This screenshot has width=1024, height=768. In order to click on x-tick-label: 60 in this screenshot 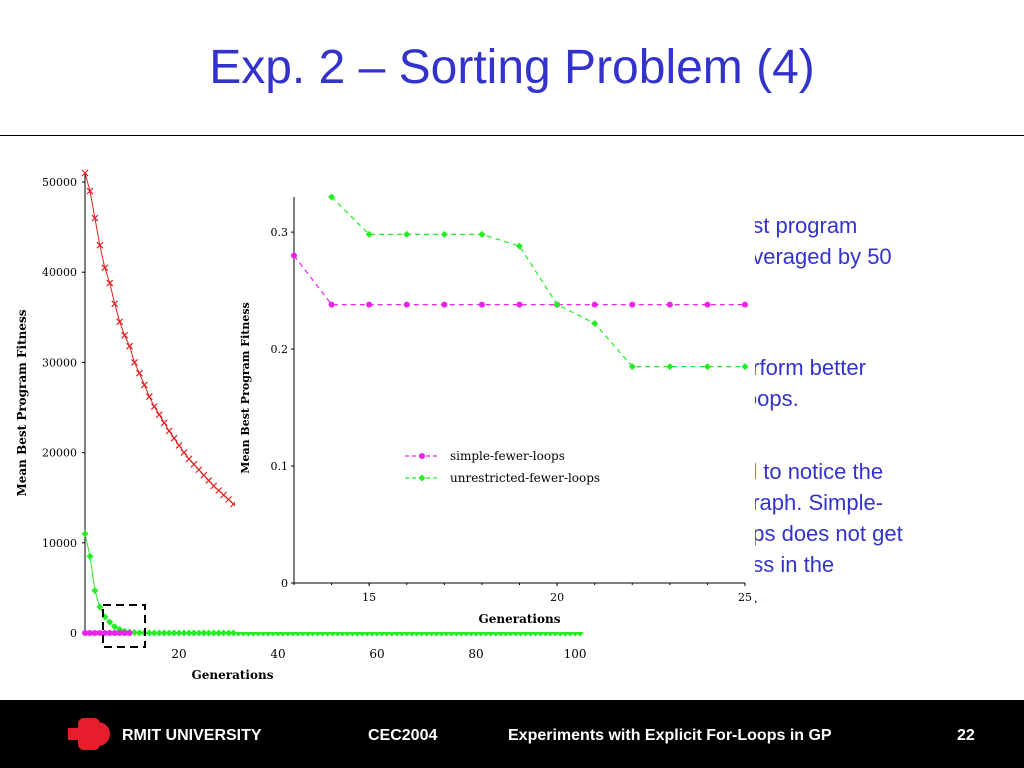, I will do `click(376, 654)`.